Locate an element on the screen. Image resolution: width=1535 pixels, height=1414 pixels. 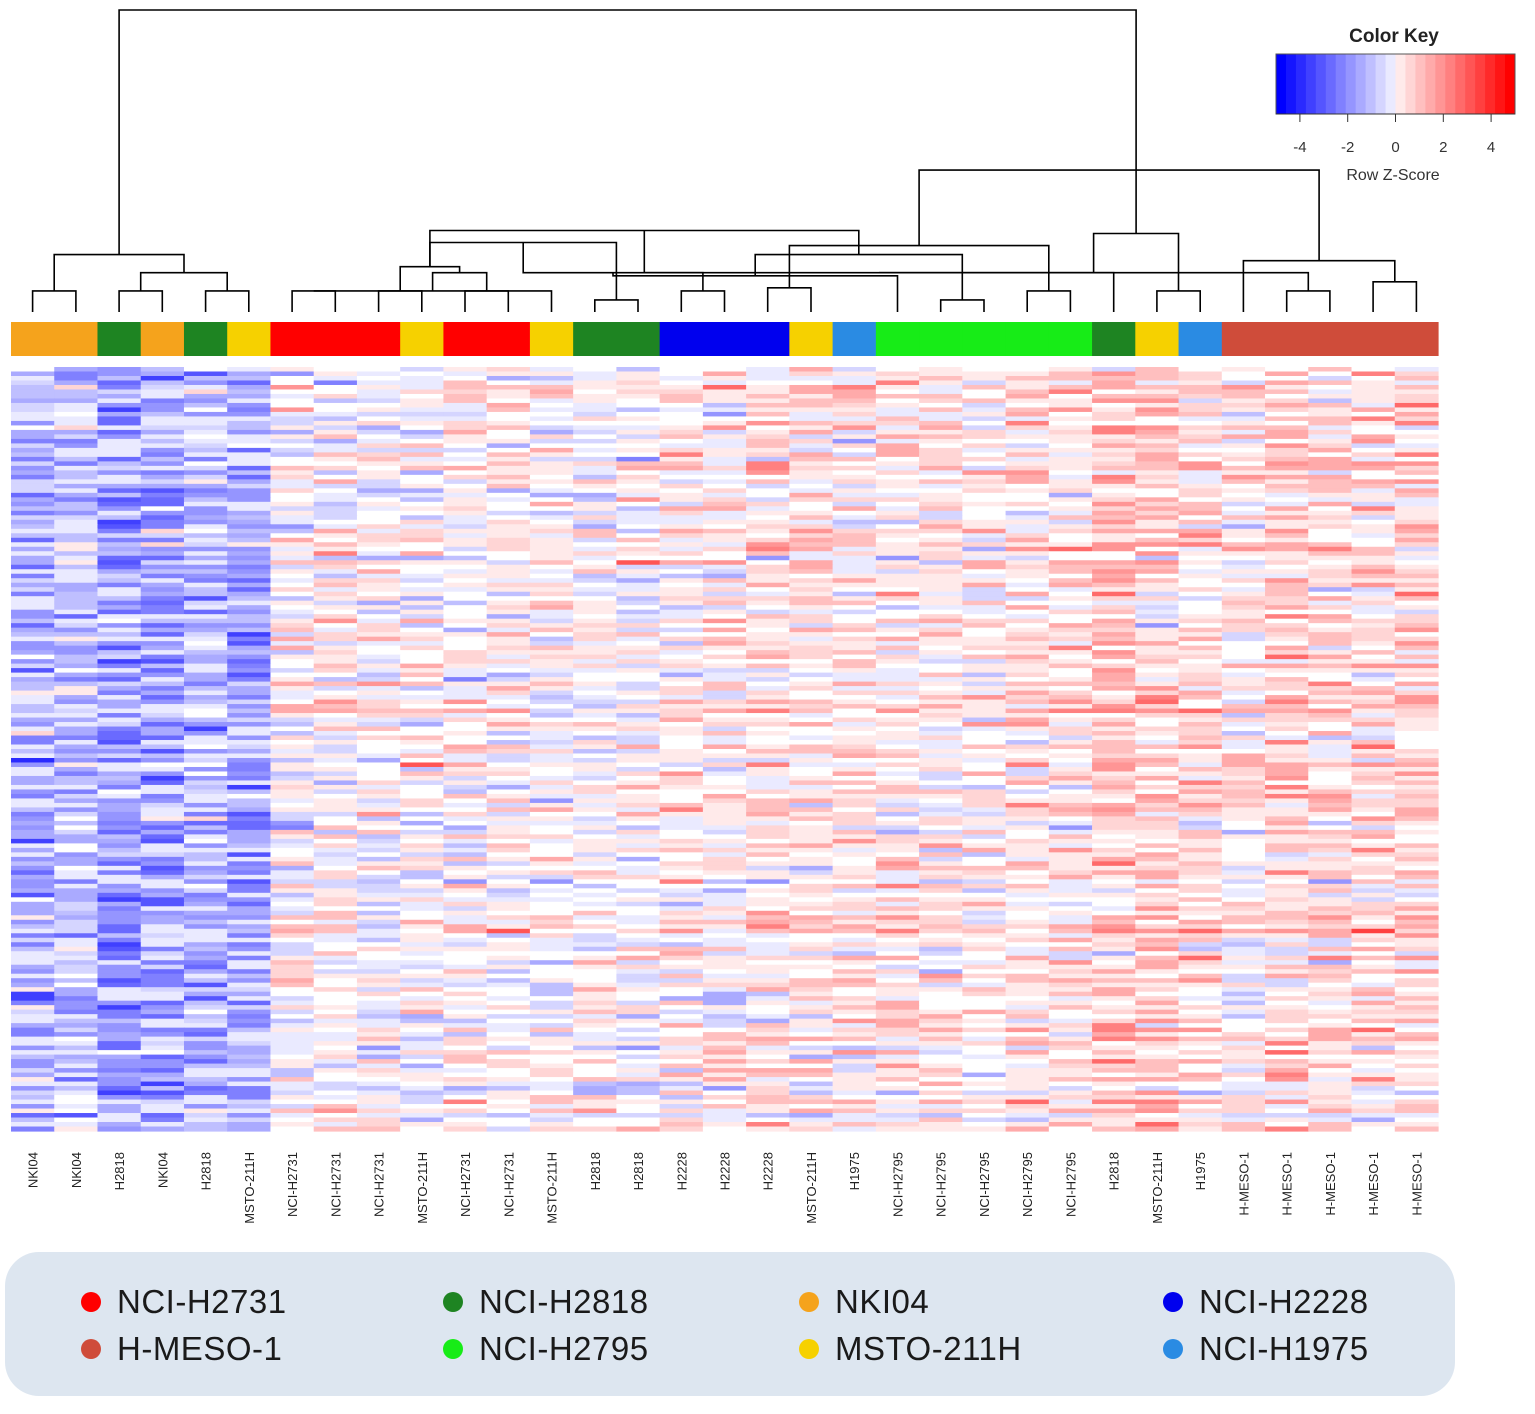
sample-color-cell is located at coordinates (681, 339).